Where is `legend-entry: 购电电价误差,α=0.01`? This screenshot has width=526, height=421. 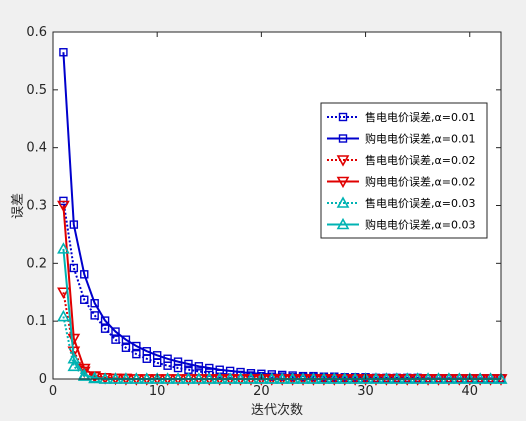
legend-entry: 购电电价误差,α=0.01 is located at coordinates (401, 139).